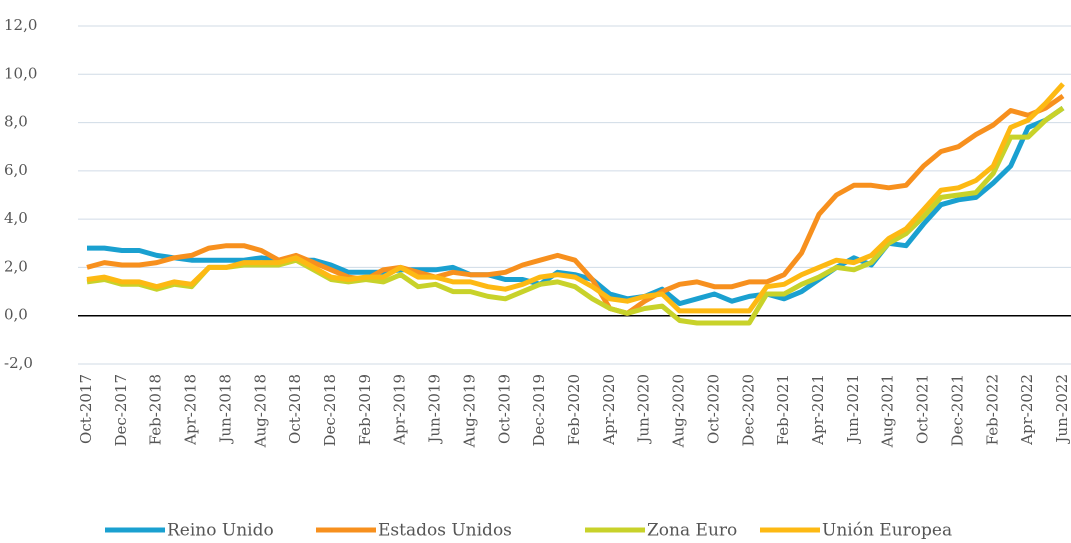 The width and height of the screenshot is (1071, 543). Describe the element at coordinates (679, 411) in the screenshot. I see `x-tick-label: Aug-2020` at that location.